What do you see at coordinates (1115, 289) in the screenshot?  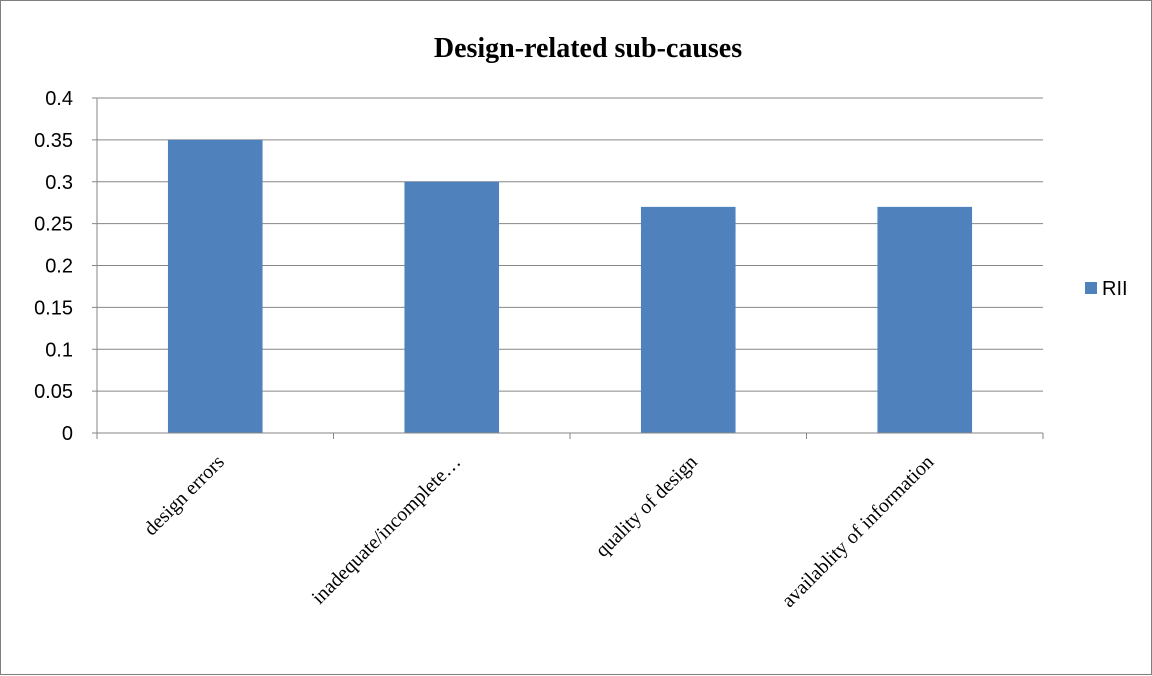 I see `legend-label-rii: RII` at bounding box center [1115, 289].